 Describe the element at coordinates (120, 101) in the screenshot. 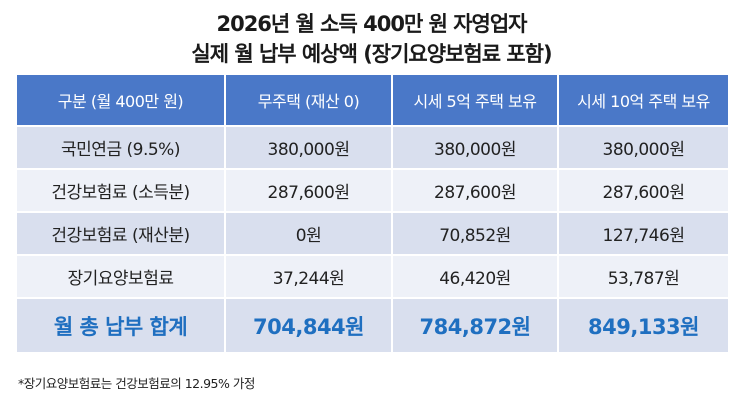

I see `header-category: 구분 (월 400만 원)` at that location.